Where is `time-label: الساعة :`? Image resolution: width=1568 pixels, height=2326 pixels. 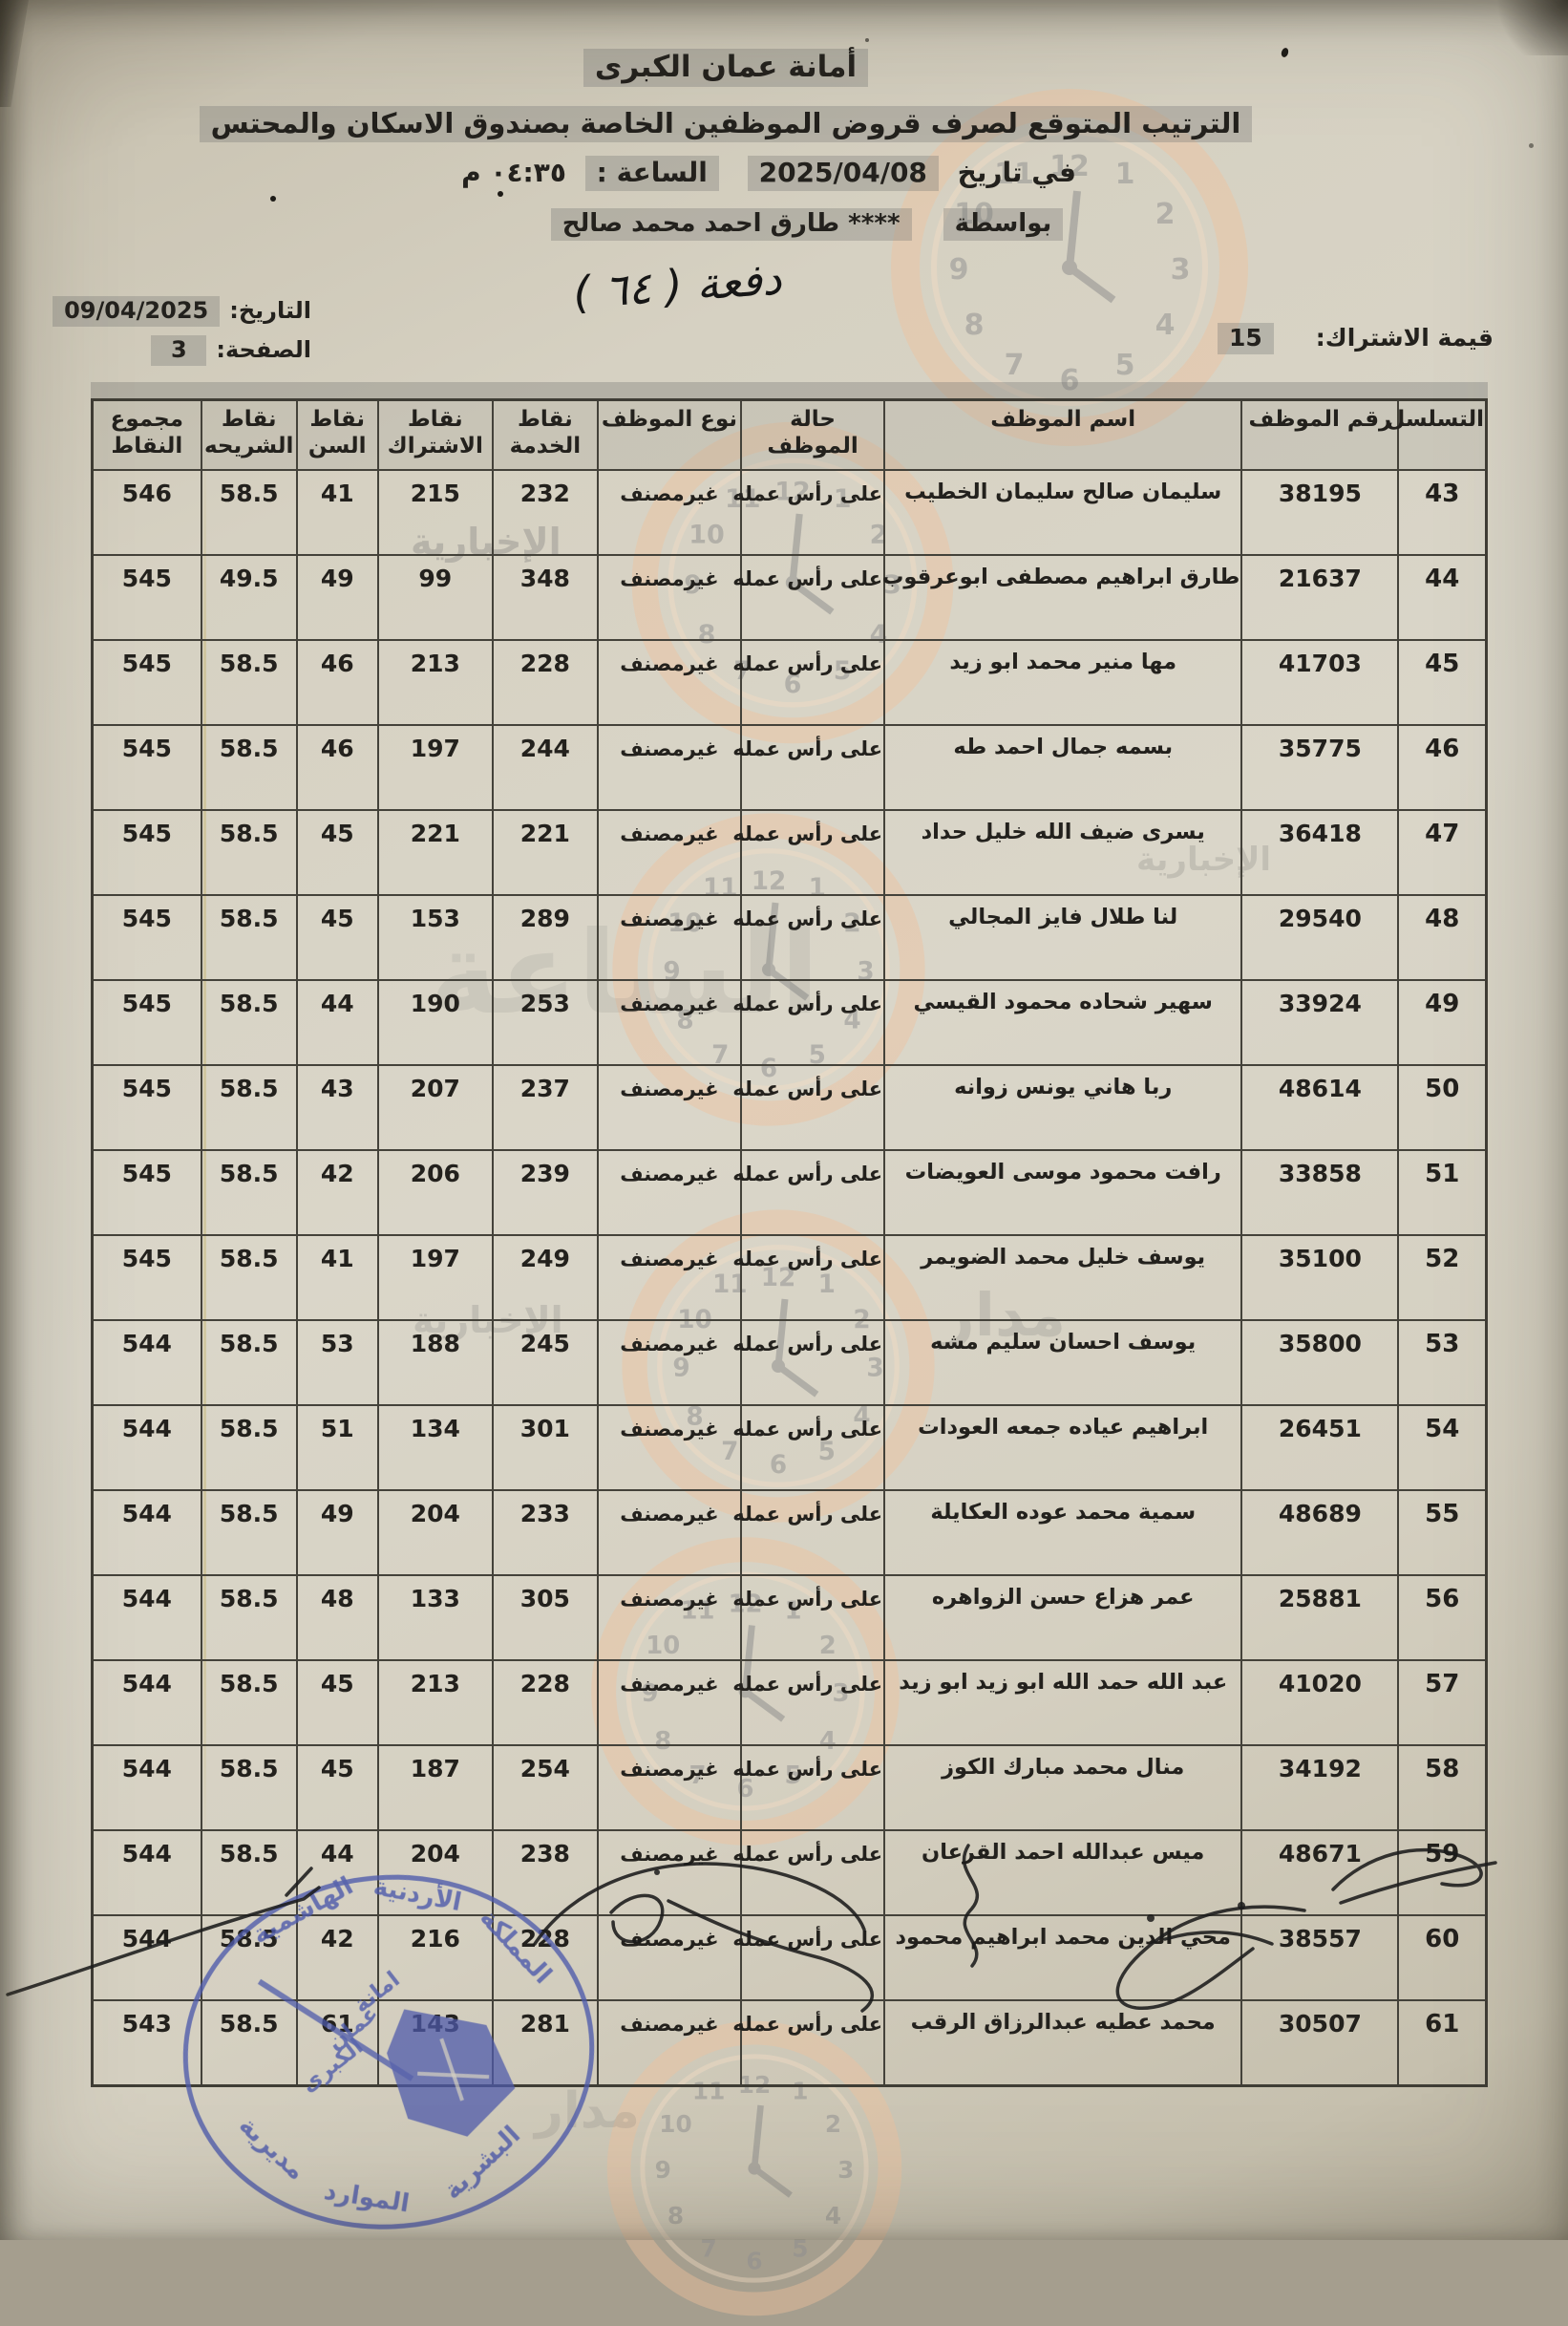
time-label: الساعة : is located at coordinates (651, 173).